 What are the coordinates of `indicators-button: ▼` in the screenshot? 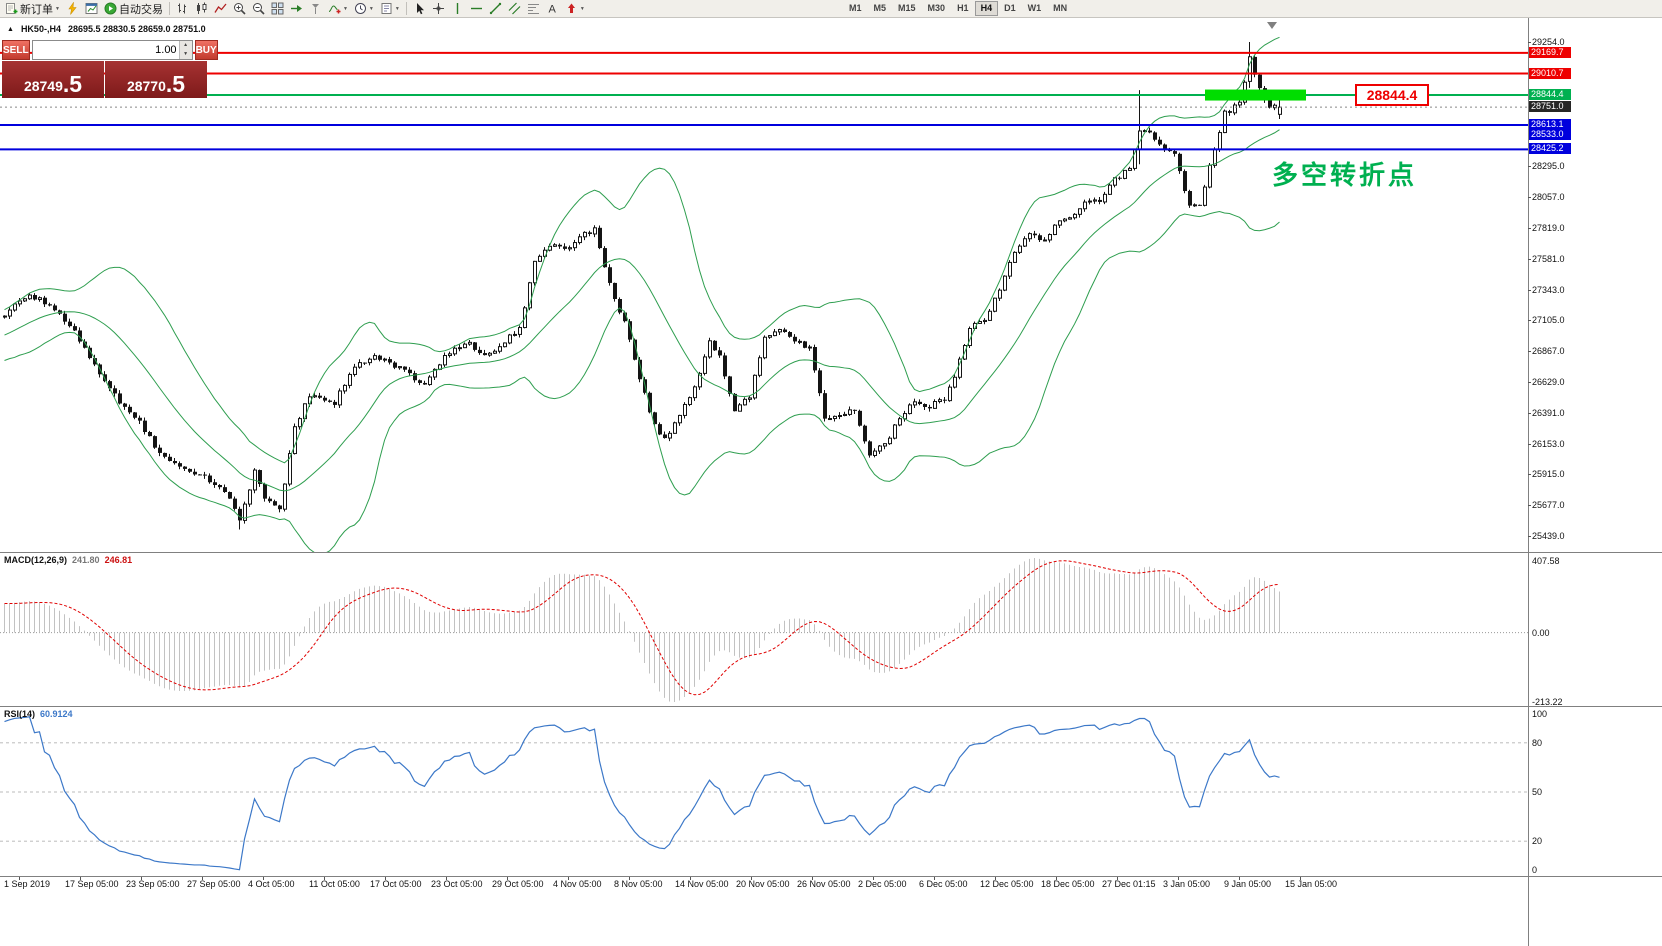 It's located at (338, 8).